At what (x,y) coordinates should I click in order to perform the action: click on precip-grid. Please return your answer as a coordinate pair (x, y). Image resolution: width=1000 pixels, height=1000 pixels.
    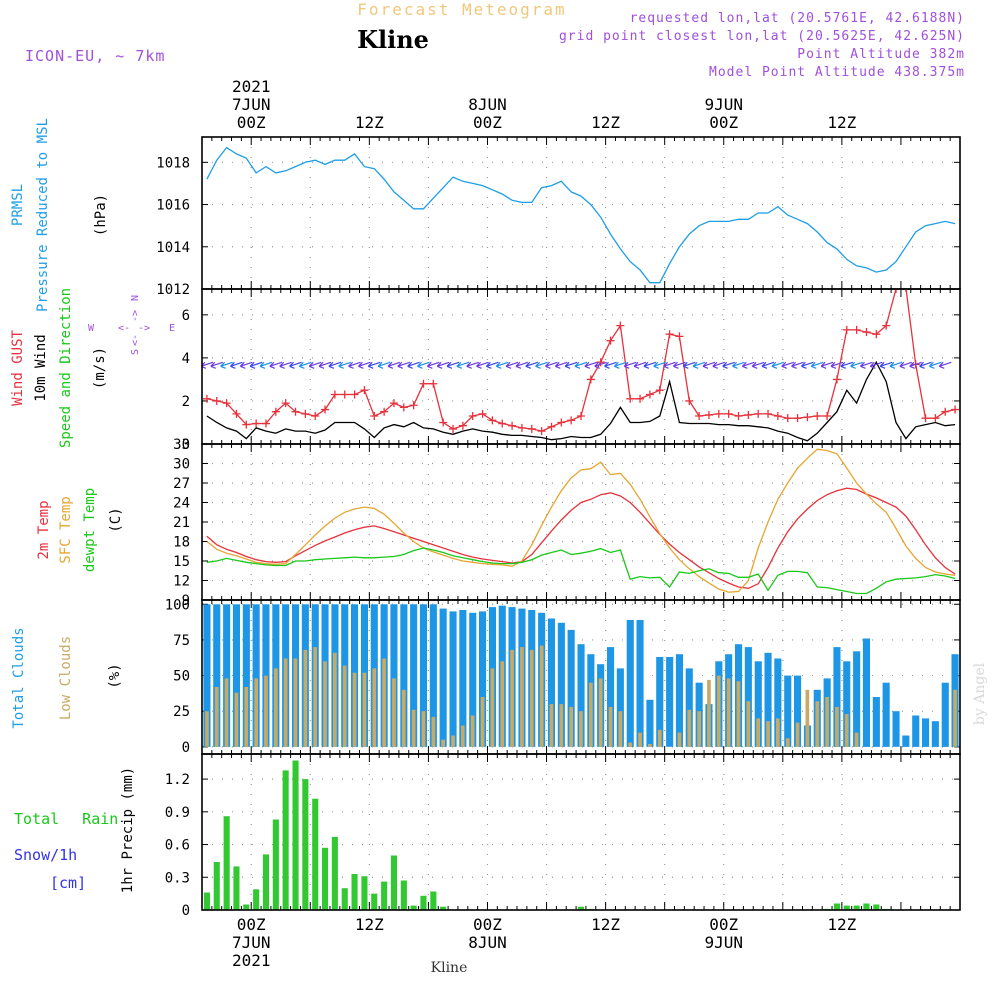
    Looking at the image, I should click on (581, 832).